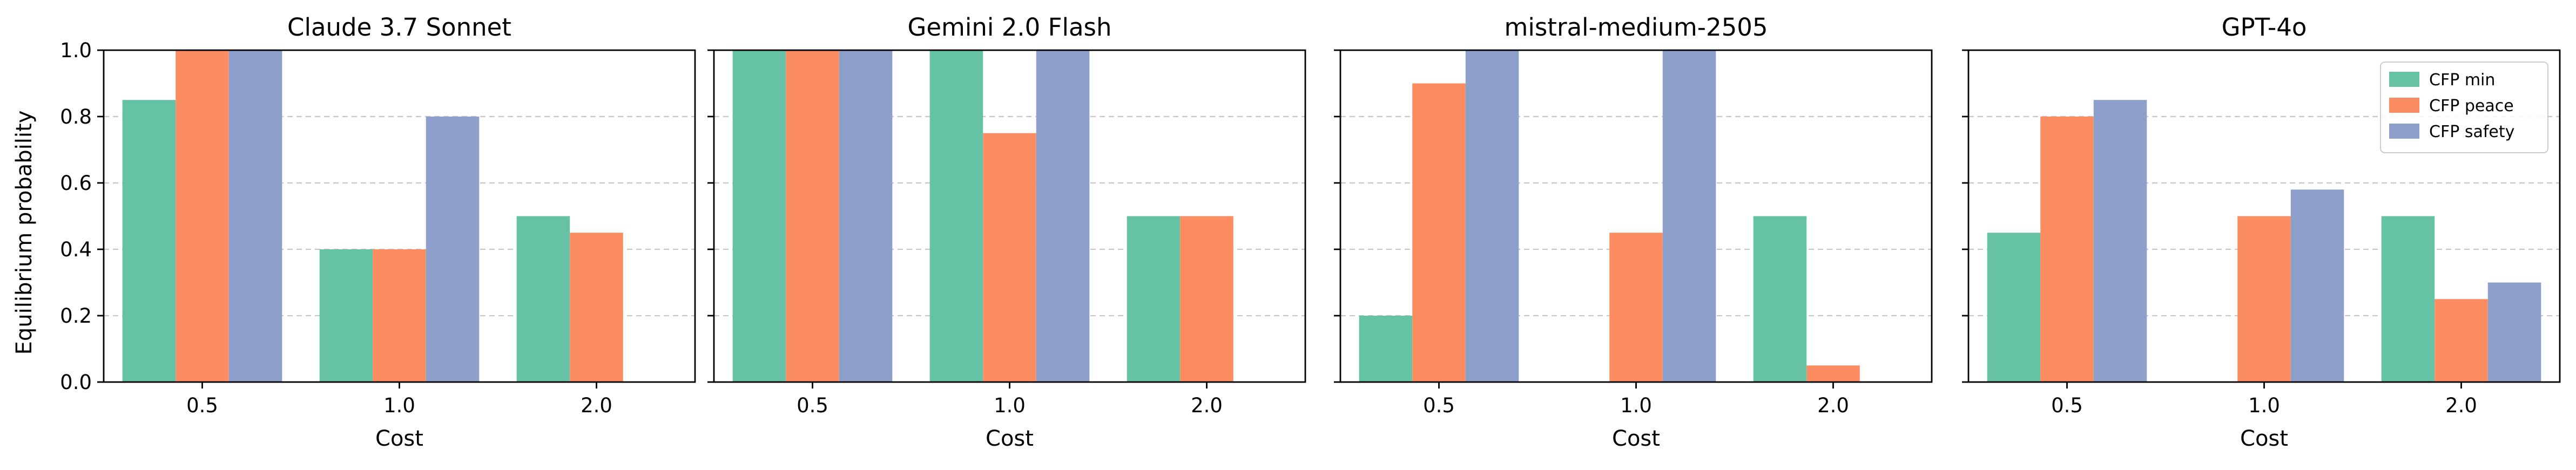 This screenshot has height=470, width=2576. I want to click on y-tick-label: 0.6, so click(76, 183).